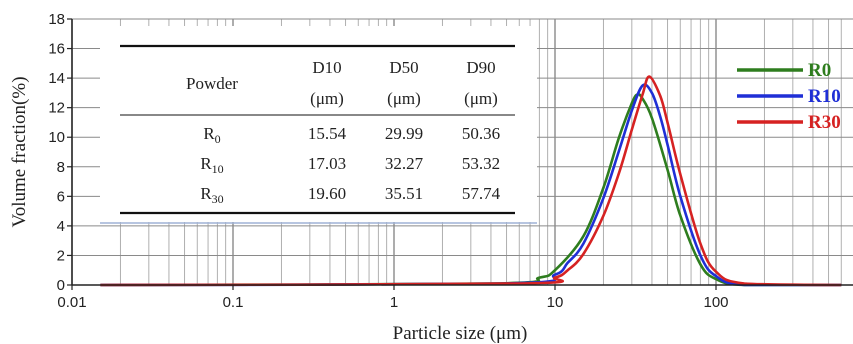  What do you see at coordinates (56, 108) in the screenshot?
I see `y-tick-label: 12` at bounding box center [56, 108].